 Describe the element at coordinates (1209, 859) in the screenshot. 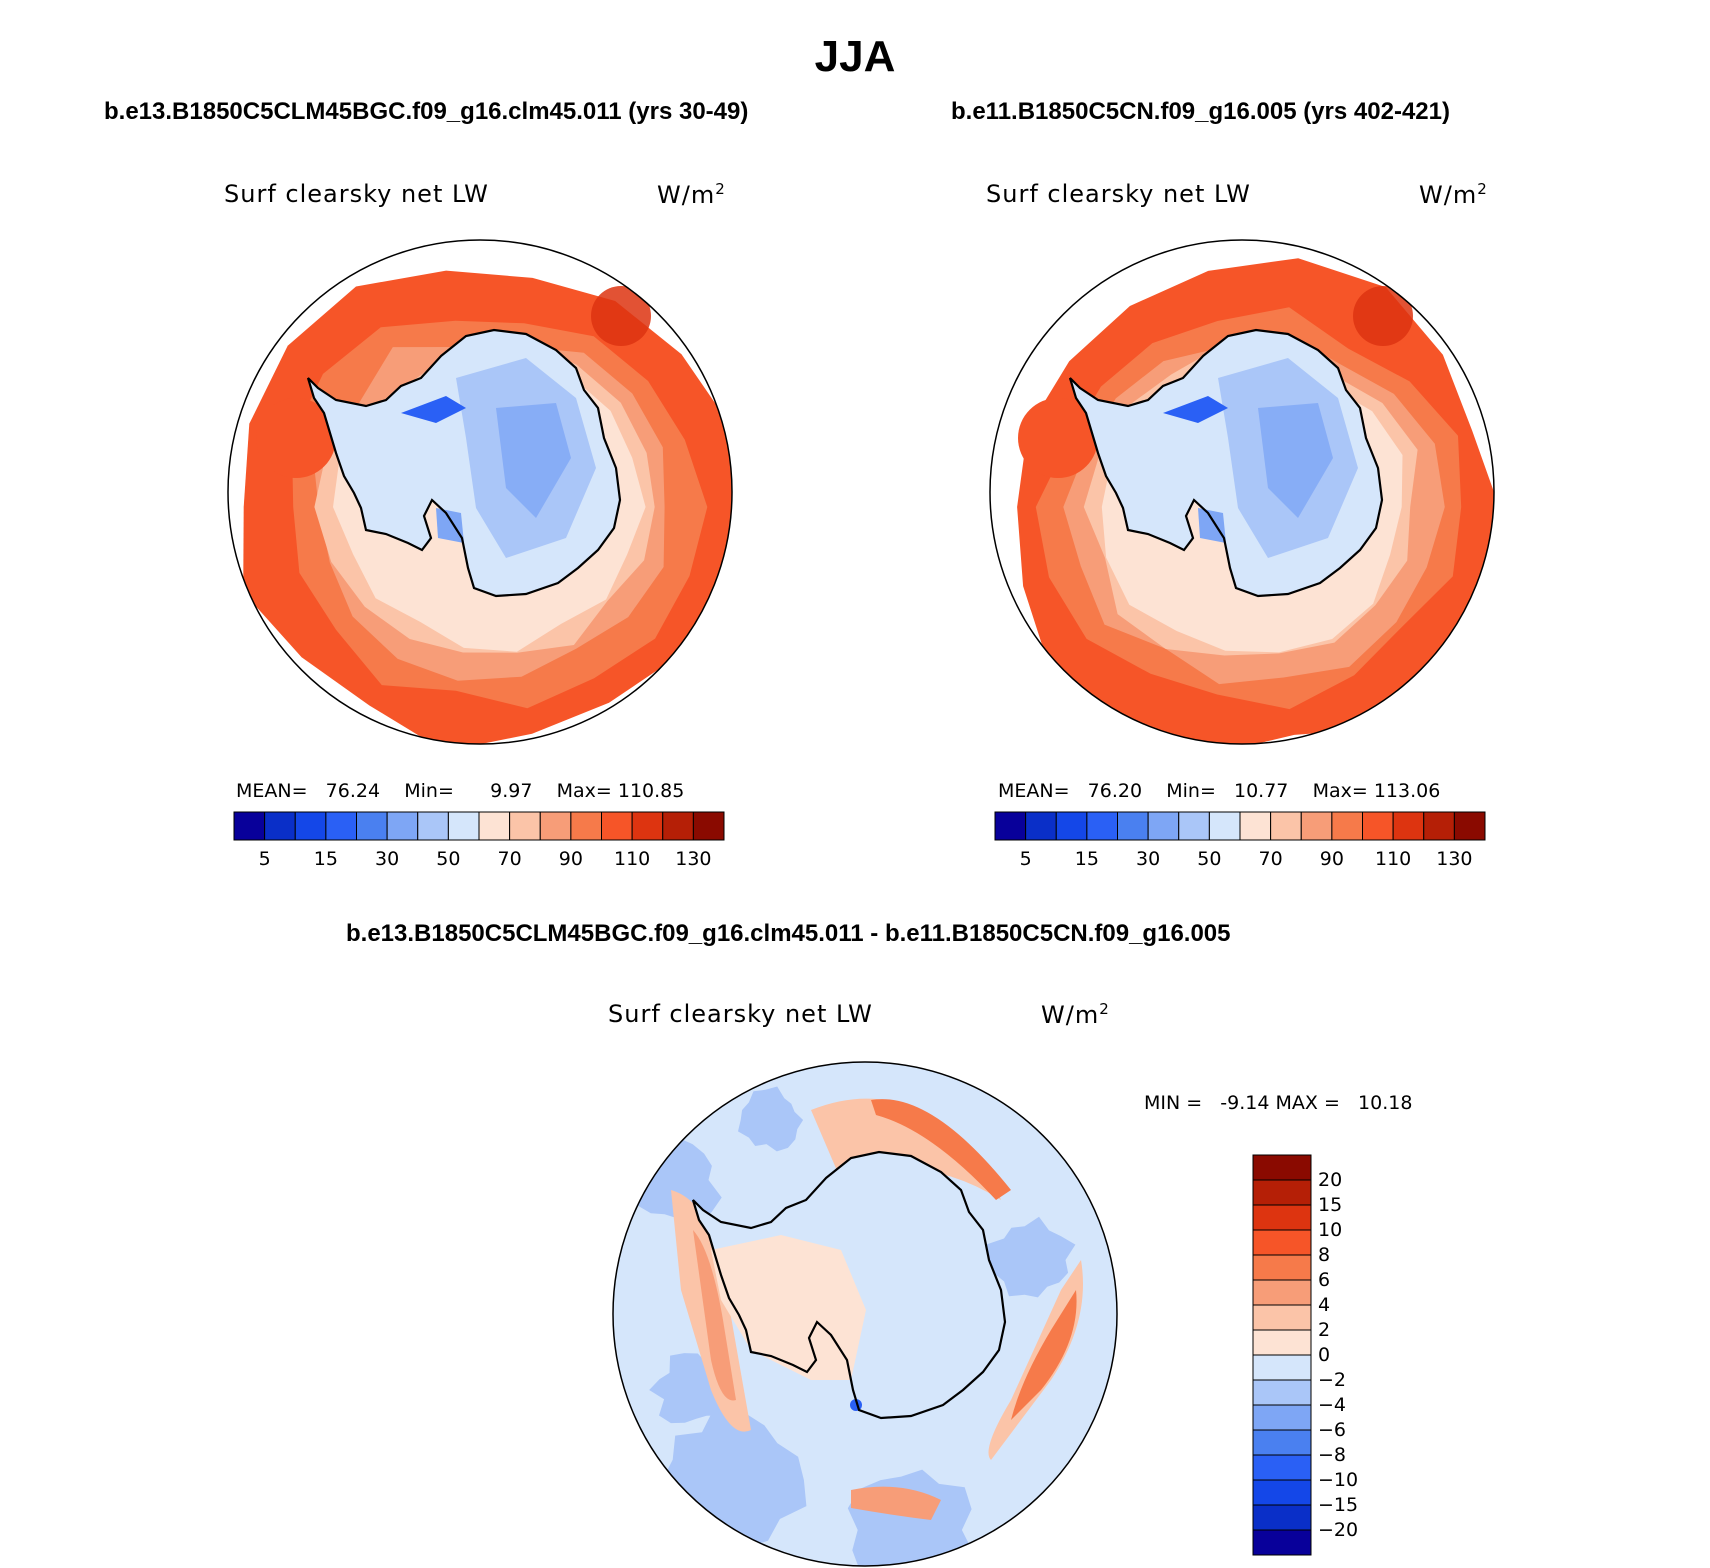

I see `colorbar-tick-label: 50` at that location.